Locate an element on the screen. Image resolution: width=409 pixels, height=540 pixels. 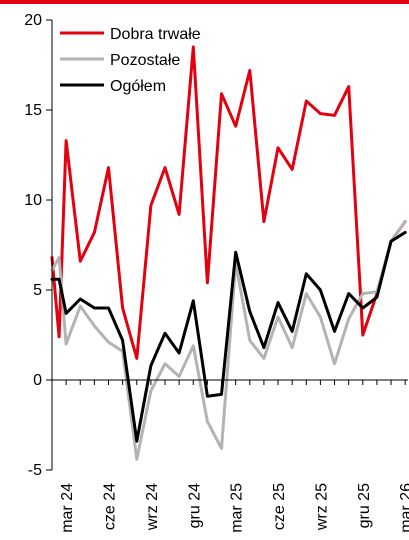
x-tick-label: gru 25 is located at coordinates (364, 505).